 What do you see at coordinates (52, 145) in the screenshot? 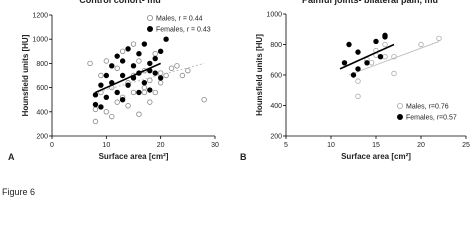
I see `x-tick-label: 0` at bounding box center [52, 145].